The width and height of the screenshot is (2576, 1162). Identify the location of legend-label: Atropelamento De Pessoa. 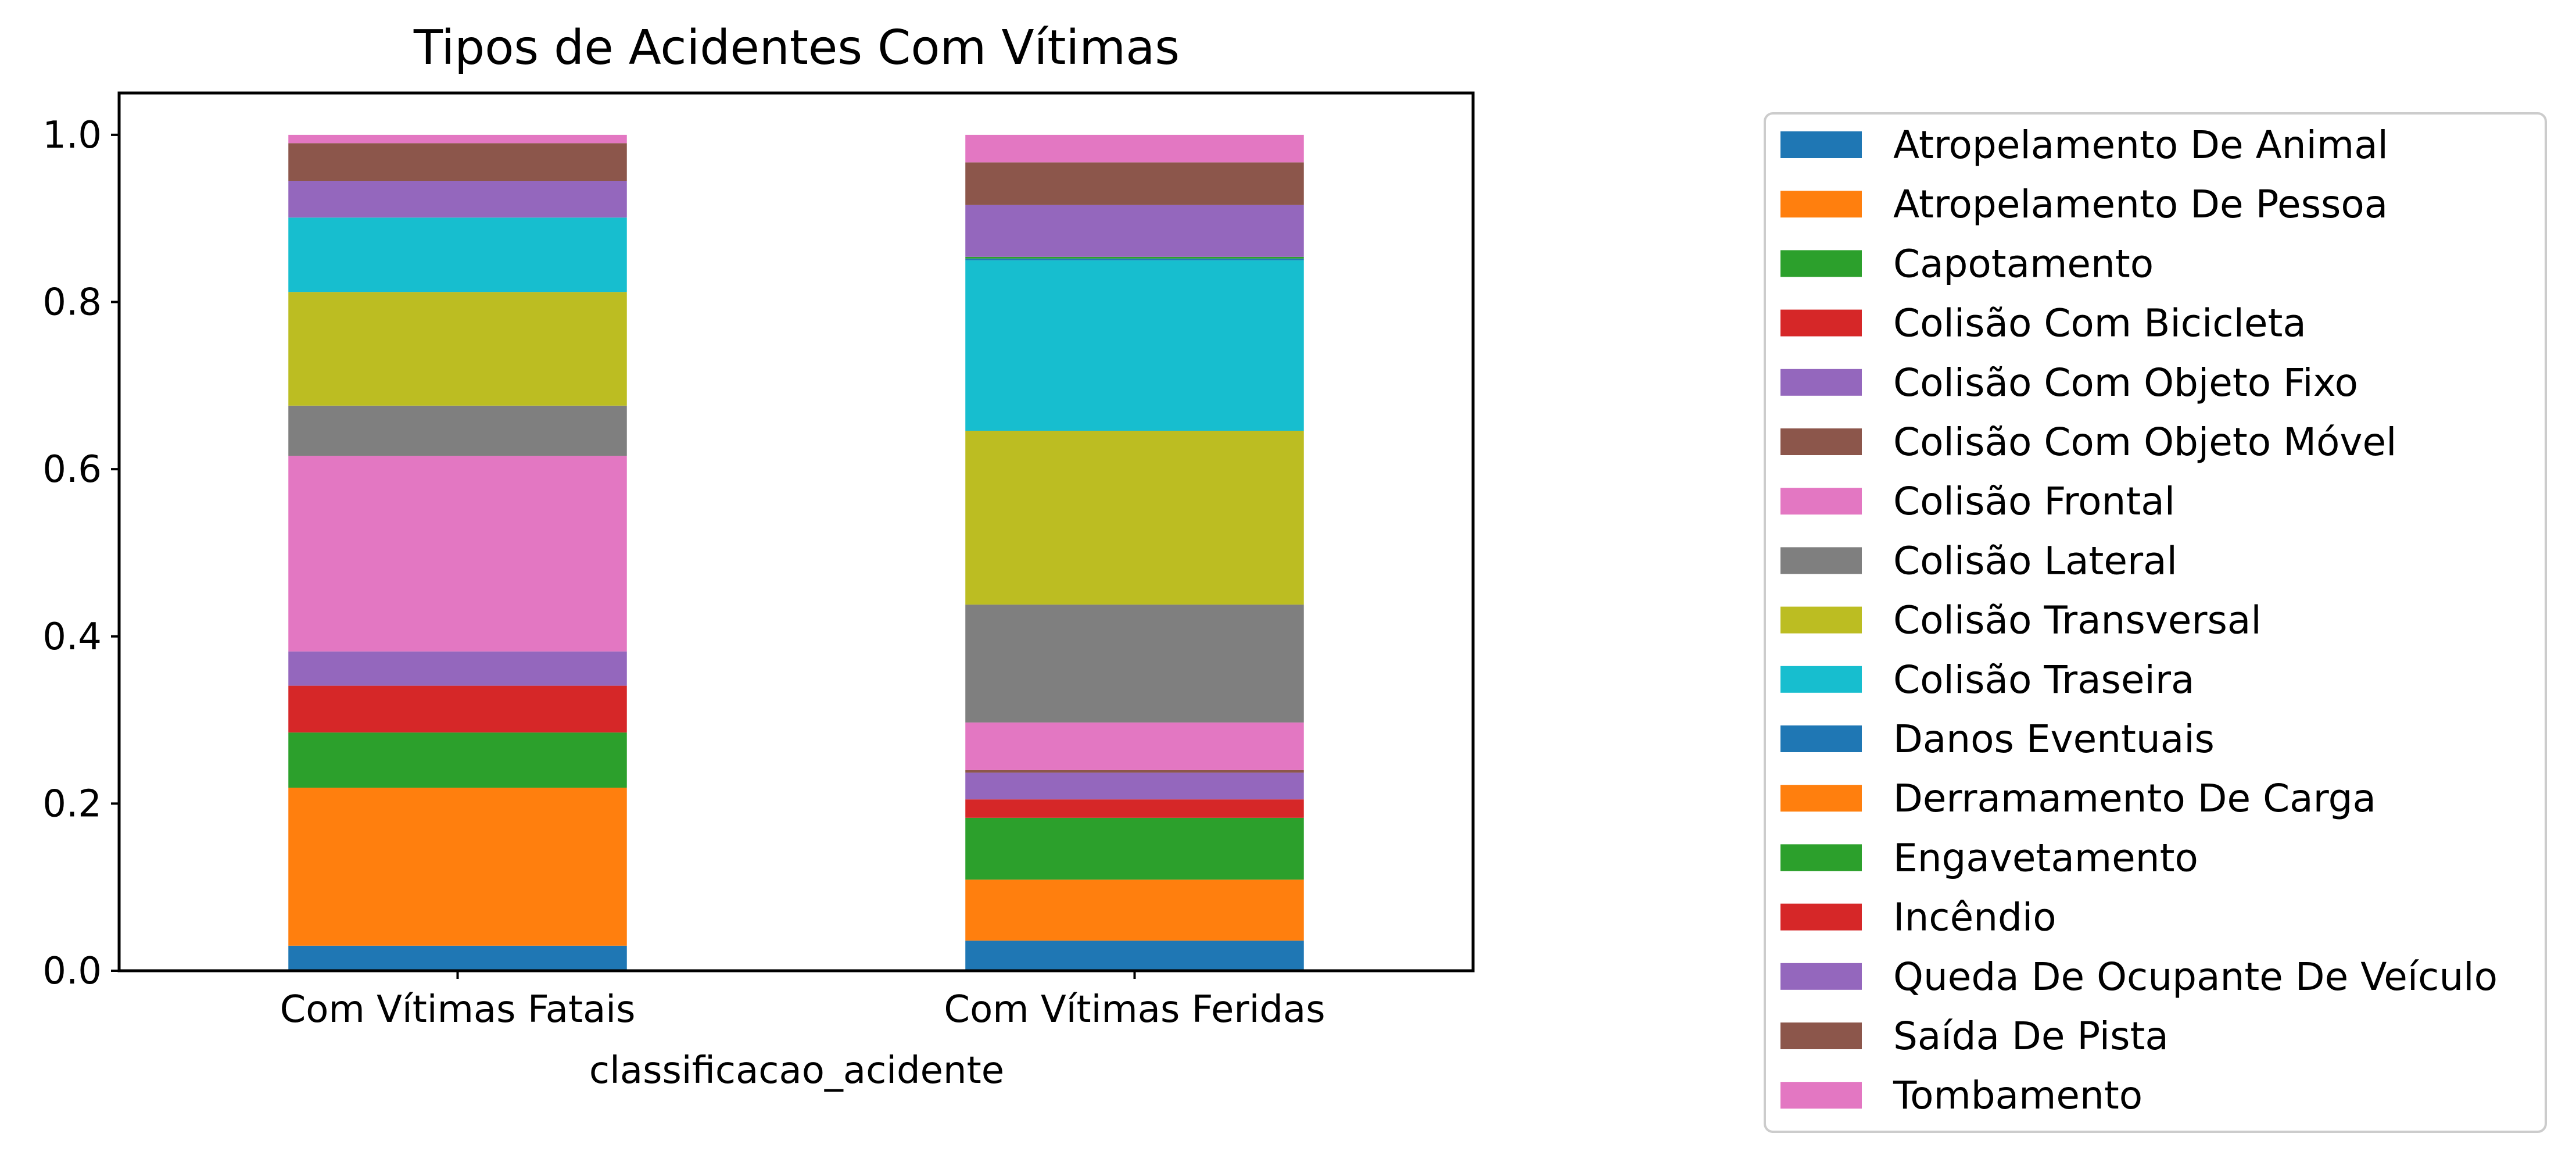
(2140, 204).